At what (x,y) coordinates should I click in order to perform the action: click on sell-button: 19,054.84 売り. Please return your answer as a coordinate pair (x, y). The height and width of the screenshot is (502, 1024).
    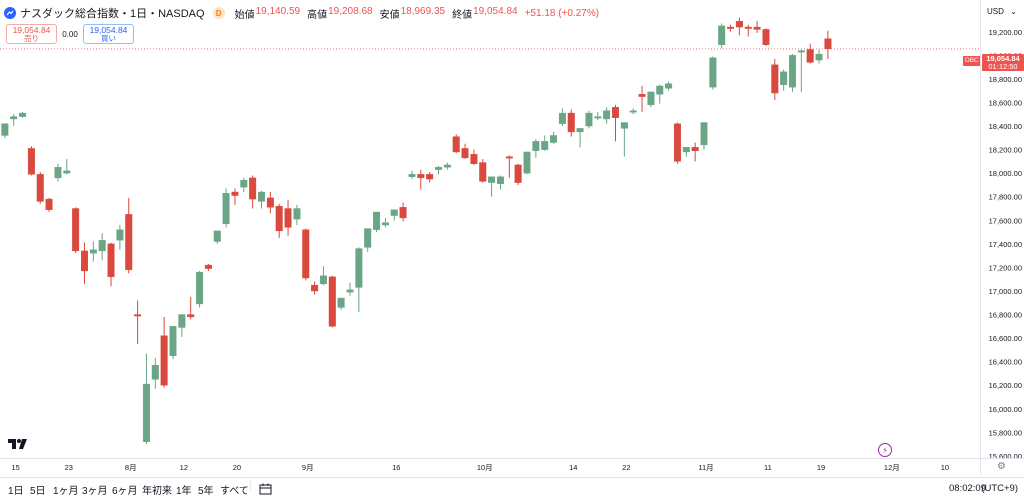
    Looking at the image, I should click on (31, 34).